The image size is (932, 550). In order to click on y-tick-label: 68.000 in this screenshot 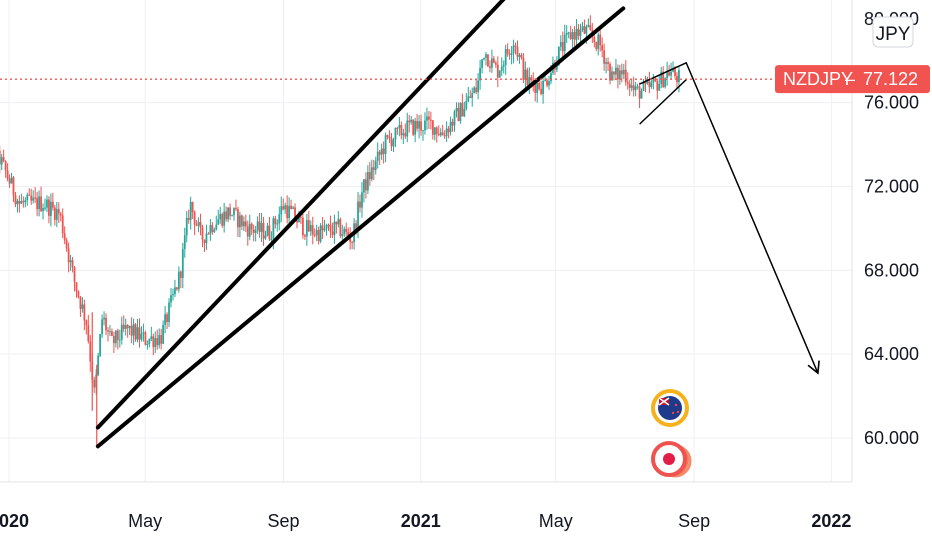, I will do `click(891, 270)`.